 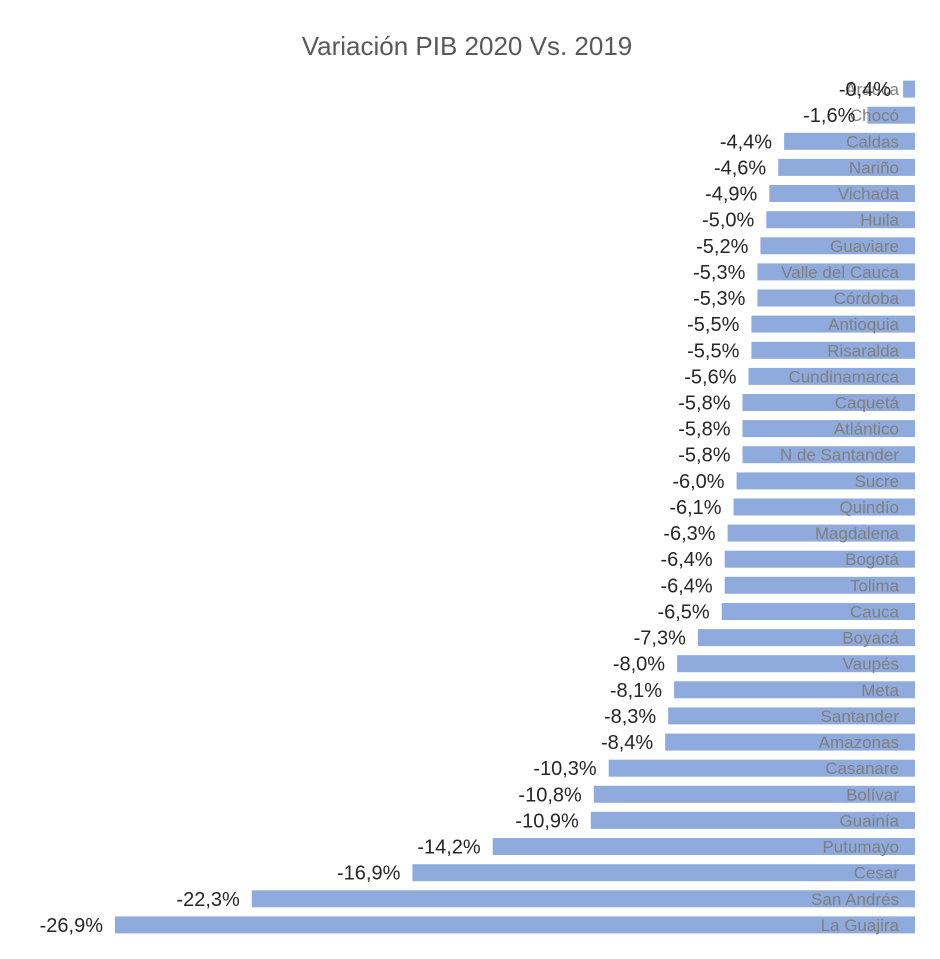 I want to click on value-label-0: -0,4%, so click(x=865, y=90).